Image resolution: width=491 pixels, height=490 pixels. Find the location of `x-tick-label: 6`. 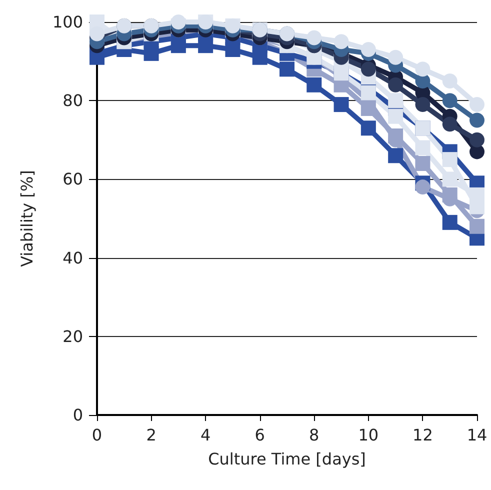

x-tick-label: 6 is located at coordinates (259, 435).